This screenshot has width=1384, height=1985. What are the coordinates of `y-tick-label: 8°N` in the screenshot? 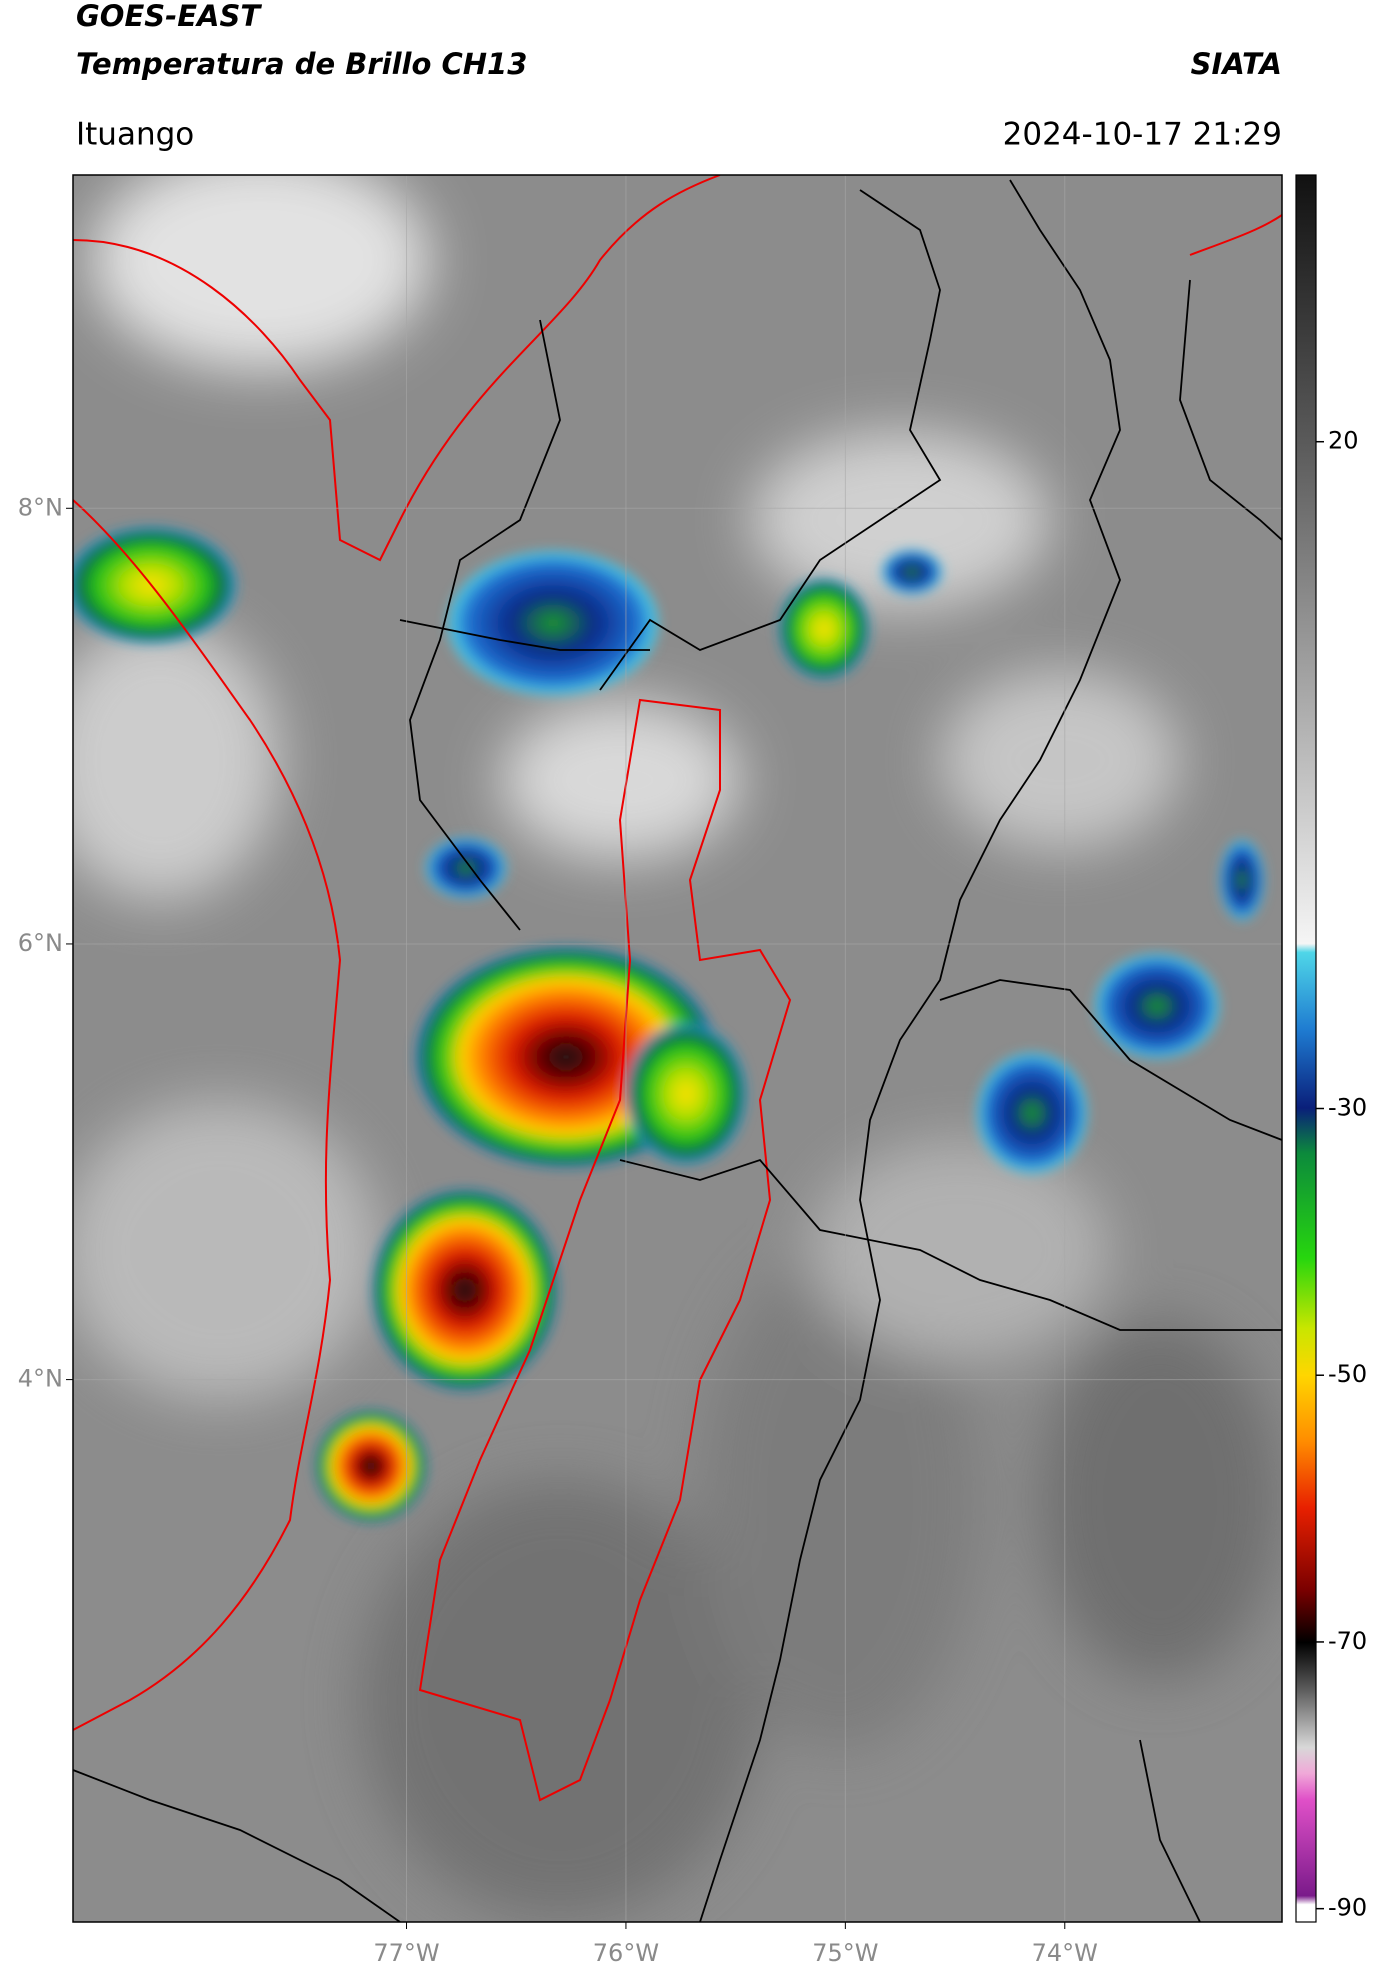 It's located at (40, 507).